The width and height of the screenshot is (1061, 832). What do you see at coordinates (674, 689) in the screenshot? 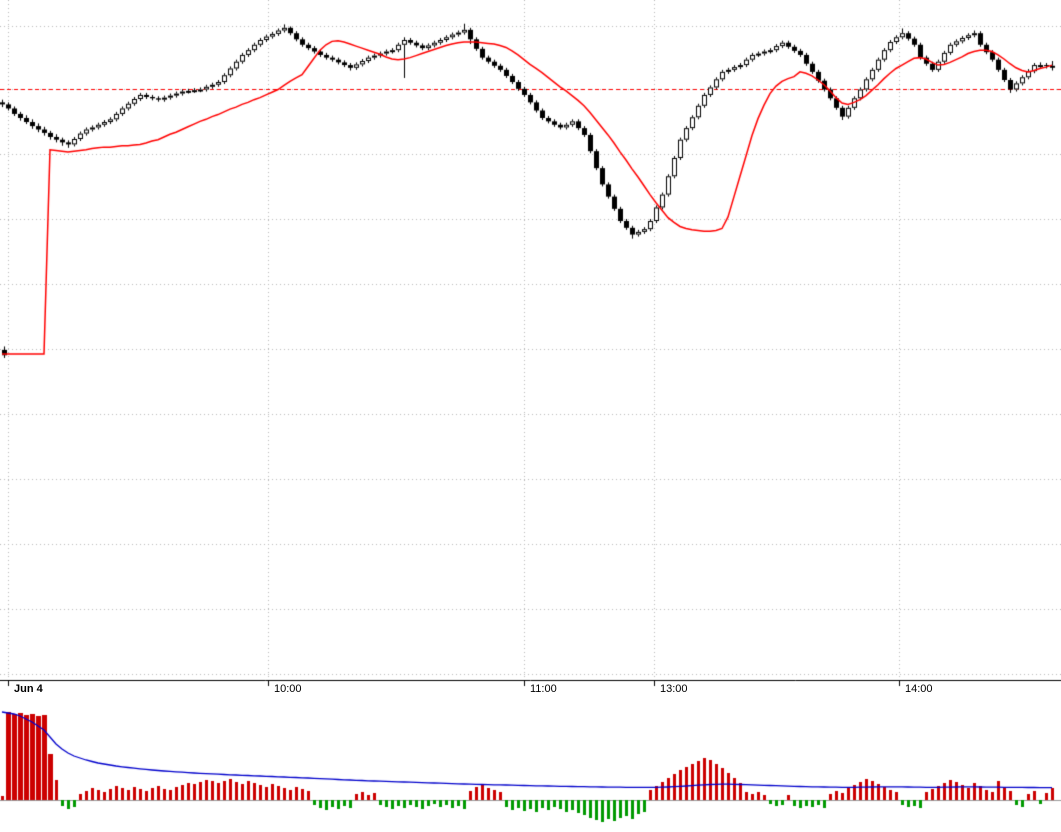
I see `x-axis-time-label-1300: 13:00` at bounding box center [674, 689].